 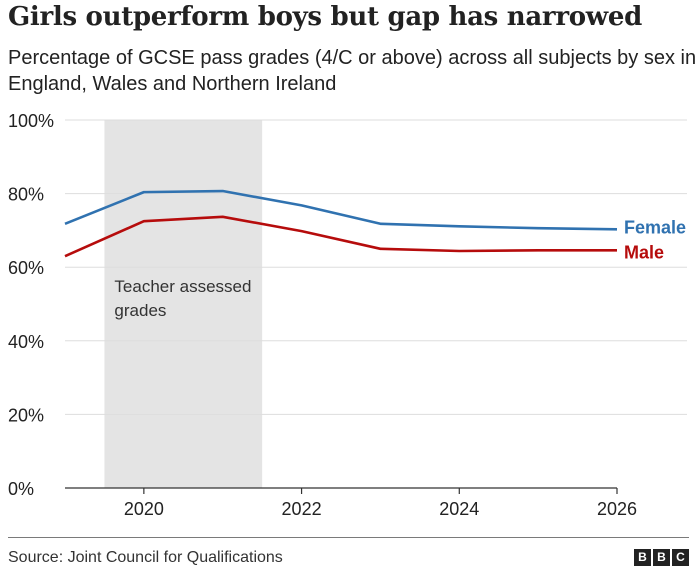 What do you see at coordinates (145, 557) in the screenshot?
I see `source-note: Source: Joint Council for Qualifications` at bounding box center [145, 557].